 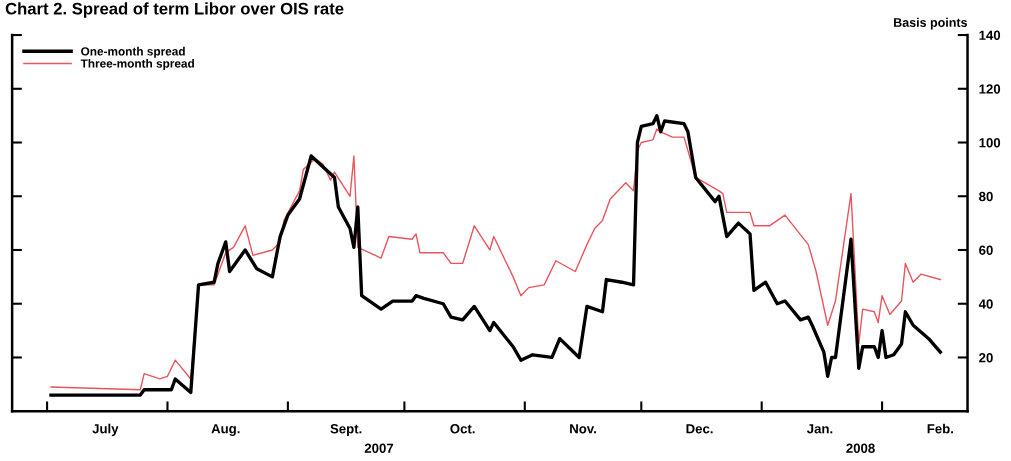 What do you see at coordinates (462, 429) in the screenshot?
I see `x-tick-label: Oct.` at bounding box center [462, 429].